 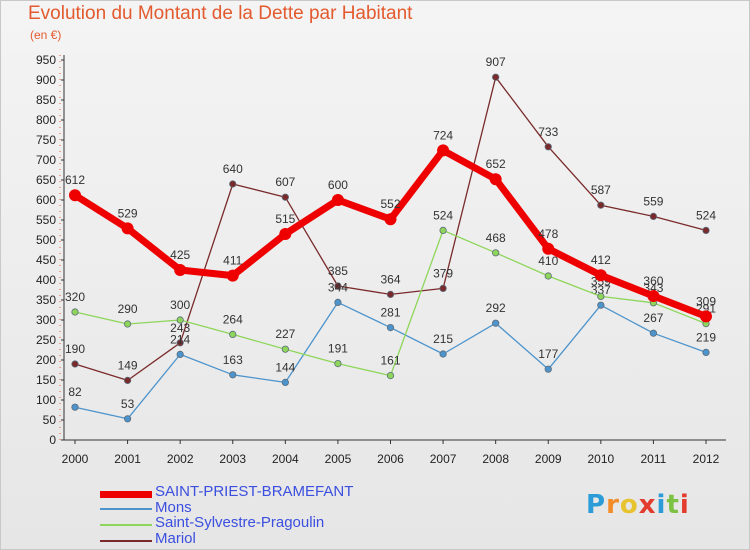 I want to click on data-label-saint-priest-bramefant: 425, so click(x=180, y=255).